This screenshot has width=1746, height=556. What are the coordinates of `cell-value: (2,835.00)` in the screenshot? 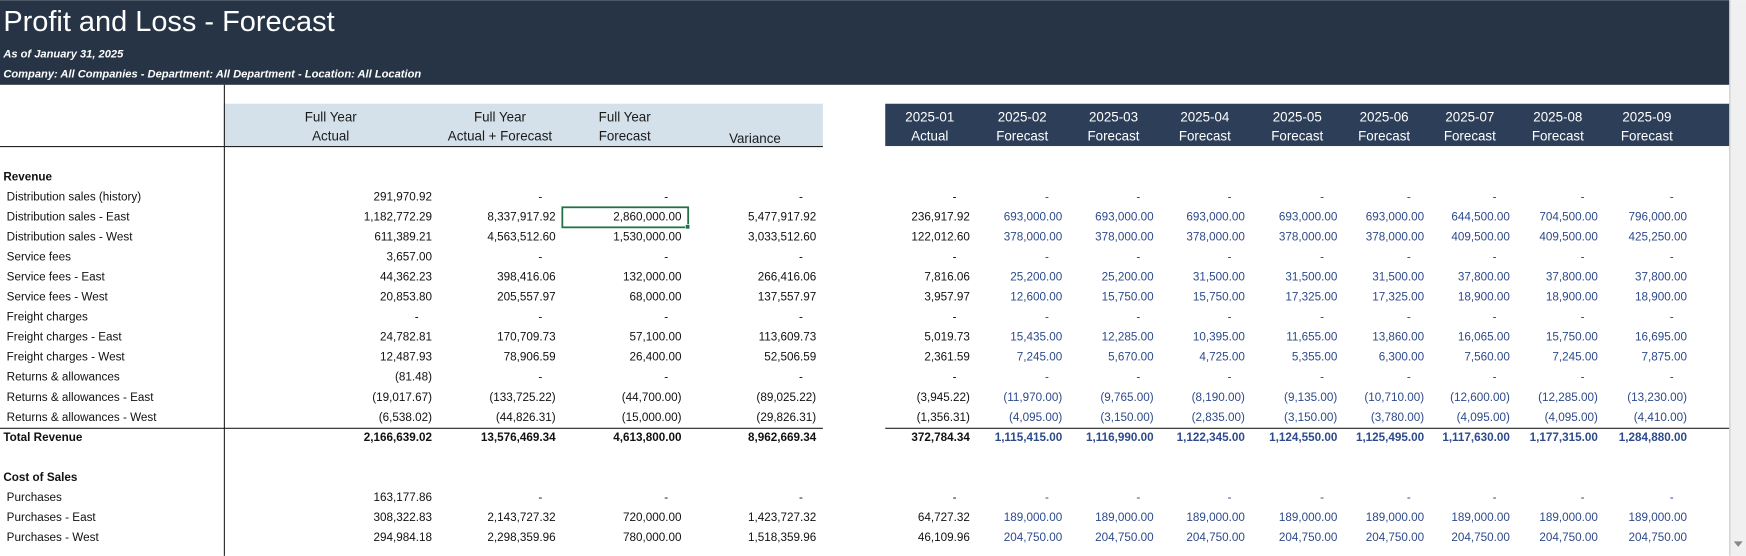 It's located at (1218, 417).